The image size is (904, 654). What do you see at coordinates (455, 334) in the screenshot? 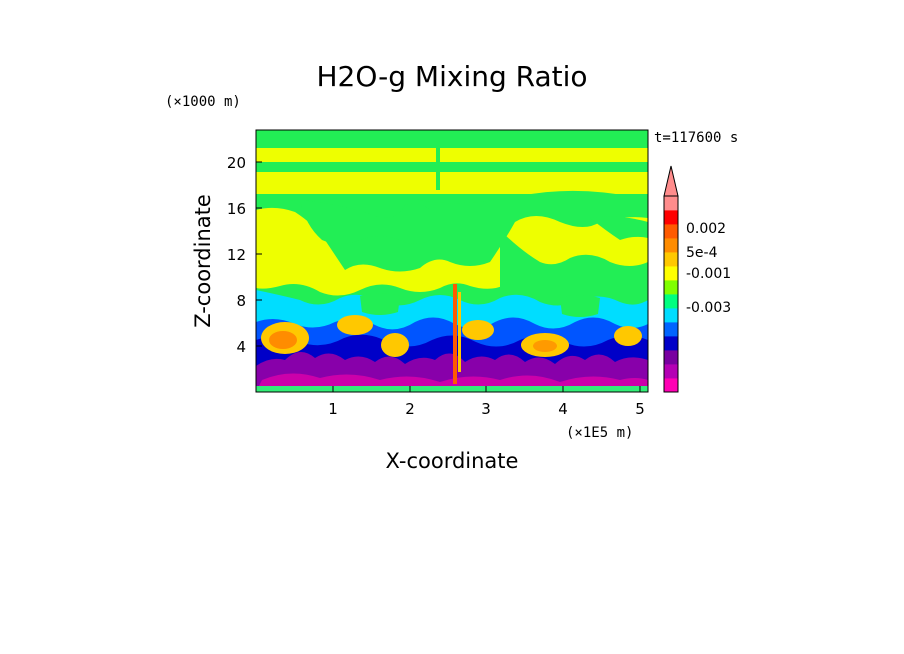
I see `vertical-streak` at bounding box center [455, 334].